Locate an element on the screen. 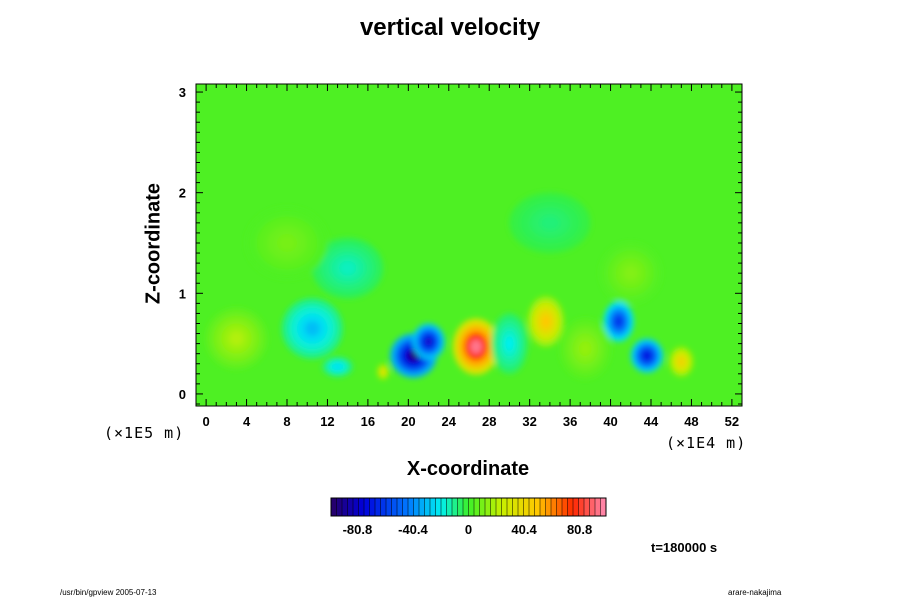 This screenshot has width=900, height=600. x-scale-label: (×1E4 m) is located at coordinates (706, 443).